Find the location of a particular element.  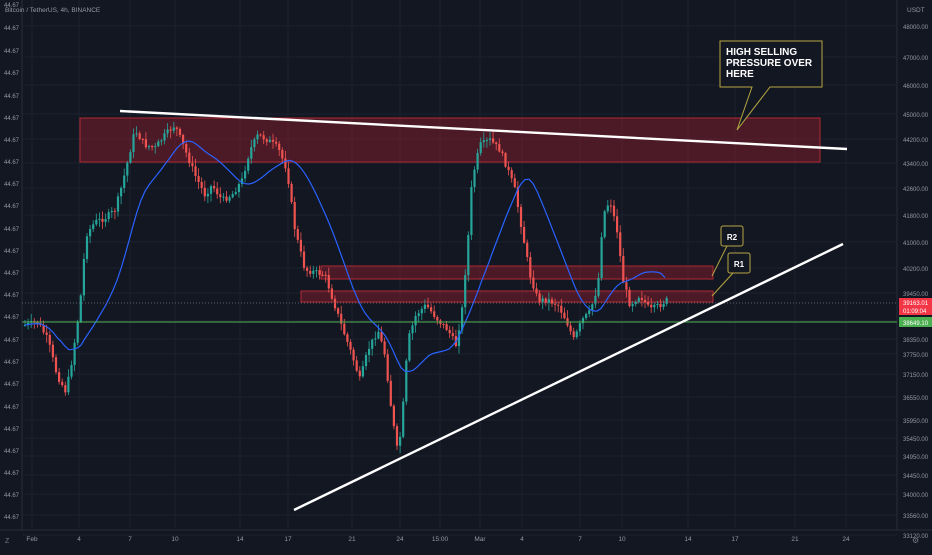

countdown-value: 01:09:04 is located at coordinates (915, 312).